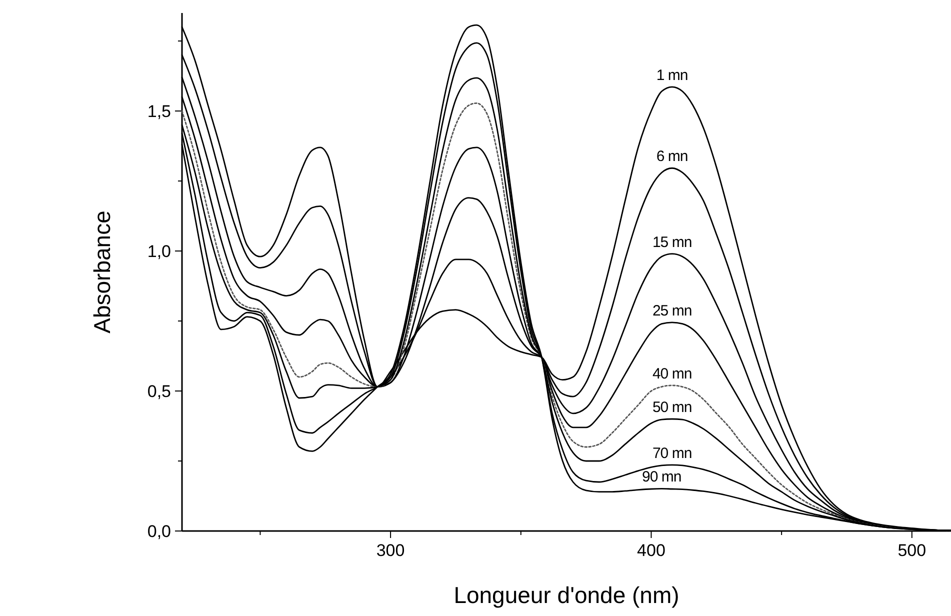 The width and height of the screenshot is (951, 616). Describe the element at coordinates (672, 407) in the screenshot. I see `series-label: 50 mn` at that location.